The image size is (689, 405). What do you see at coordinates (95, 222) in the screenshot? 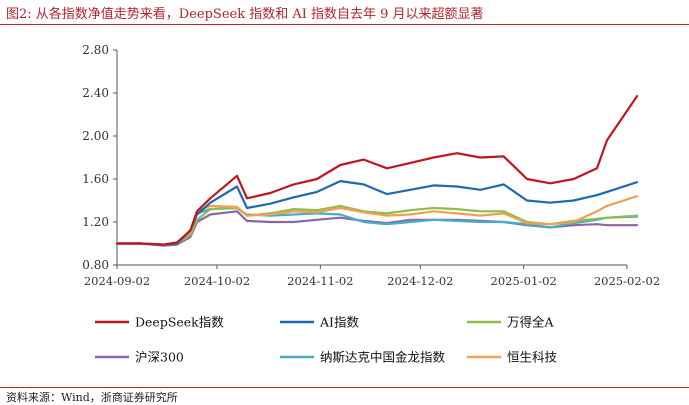
I see `y-tick-label: 1.20` at bounding box center [95, 222].